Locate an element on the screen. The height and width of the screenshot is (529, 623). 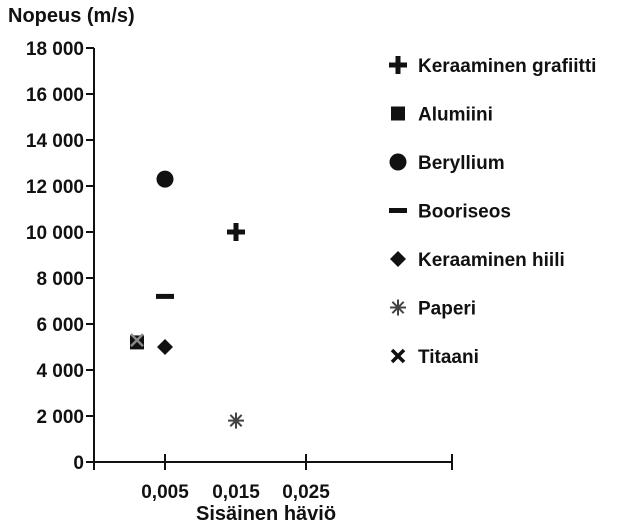
y-tick-label: 12 000 is located at coordinates (55, 187).